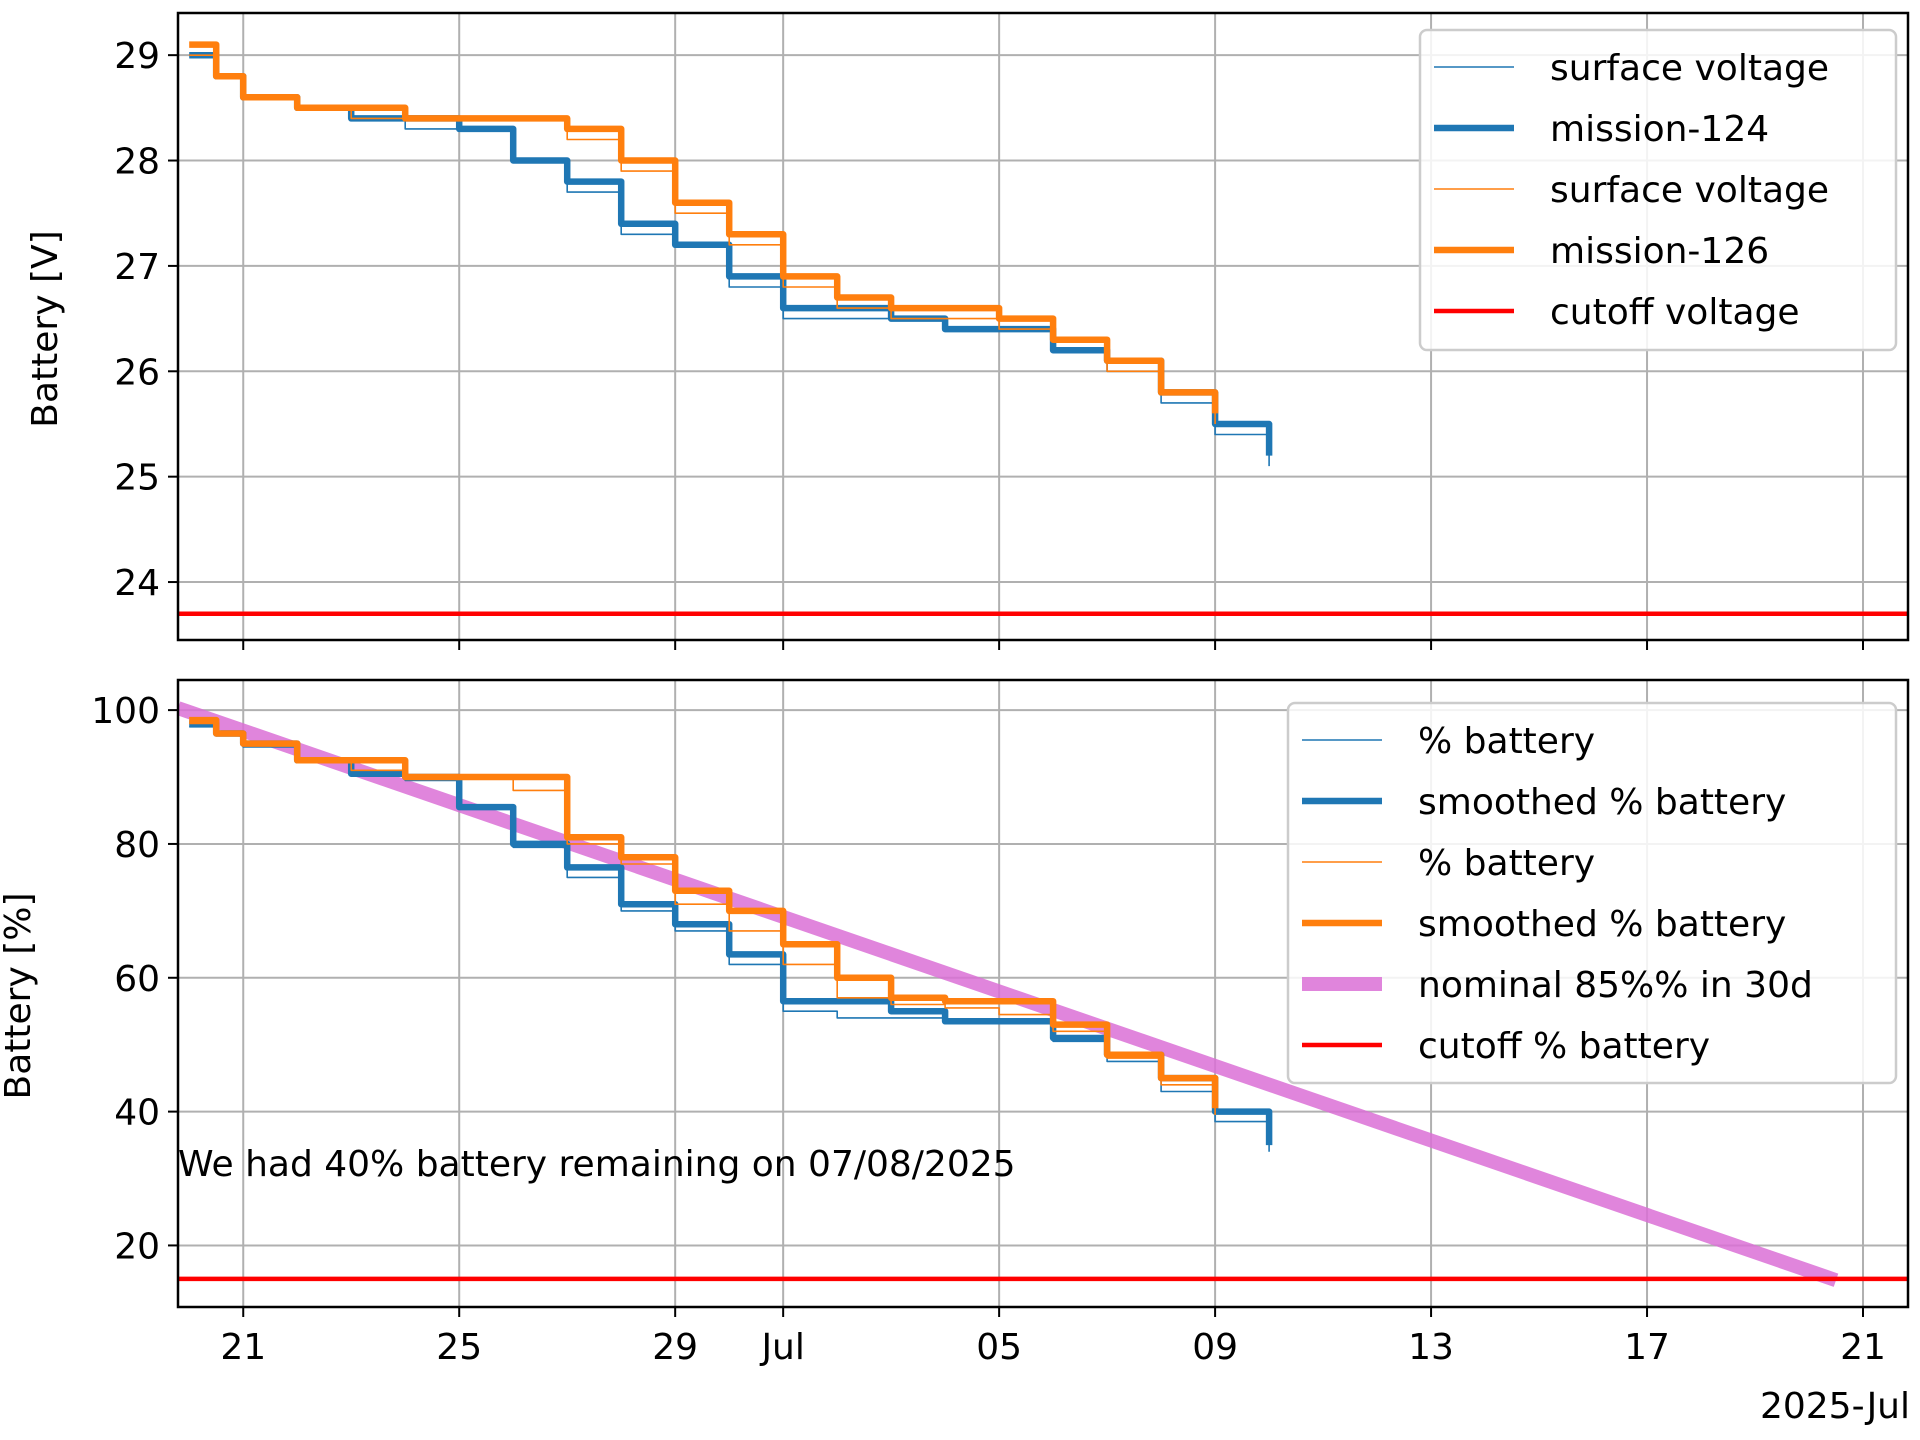 The height and width of the screenshot is (1440, 1920). What do you see at coordinates (137, 583) in the screenshot?
I see `y-tick-label: 24` at bounding box center [137, 583].